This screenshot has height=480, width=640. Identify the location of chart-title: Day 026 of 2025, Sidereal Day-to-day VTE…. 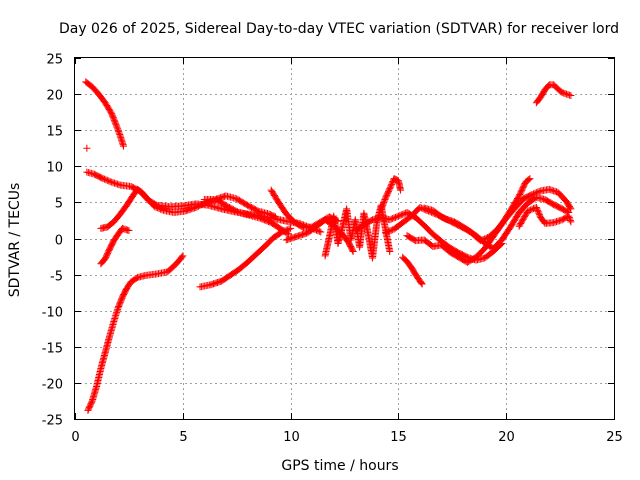
(339, 29).